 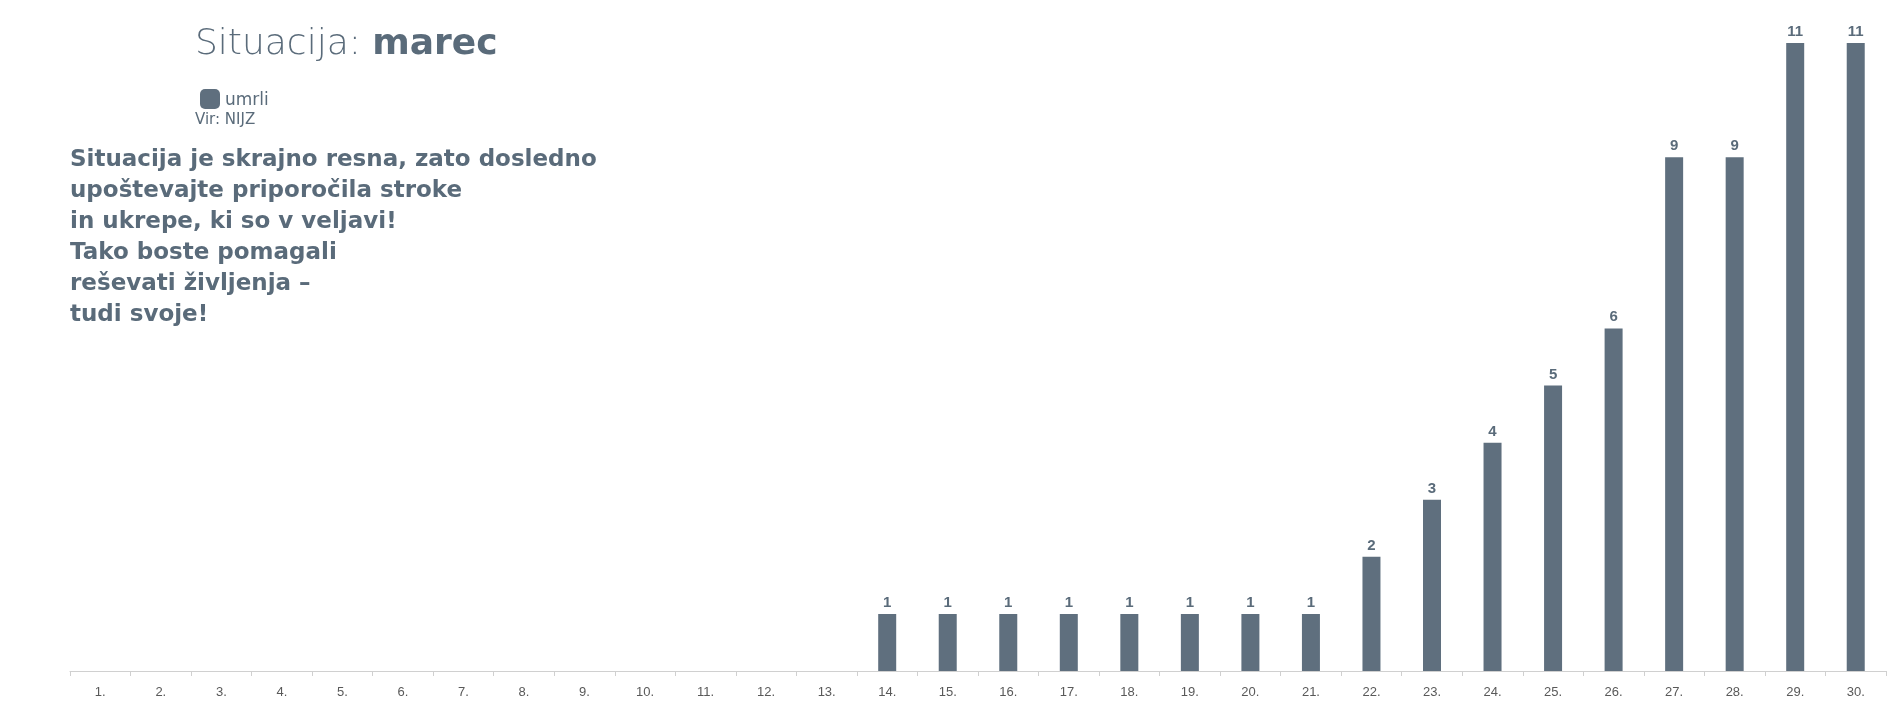 I want to click on x-tick-label: 7., so click(x=463, y=691).